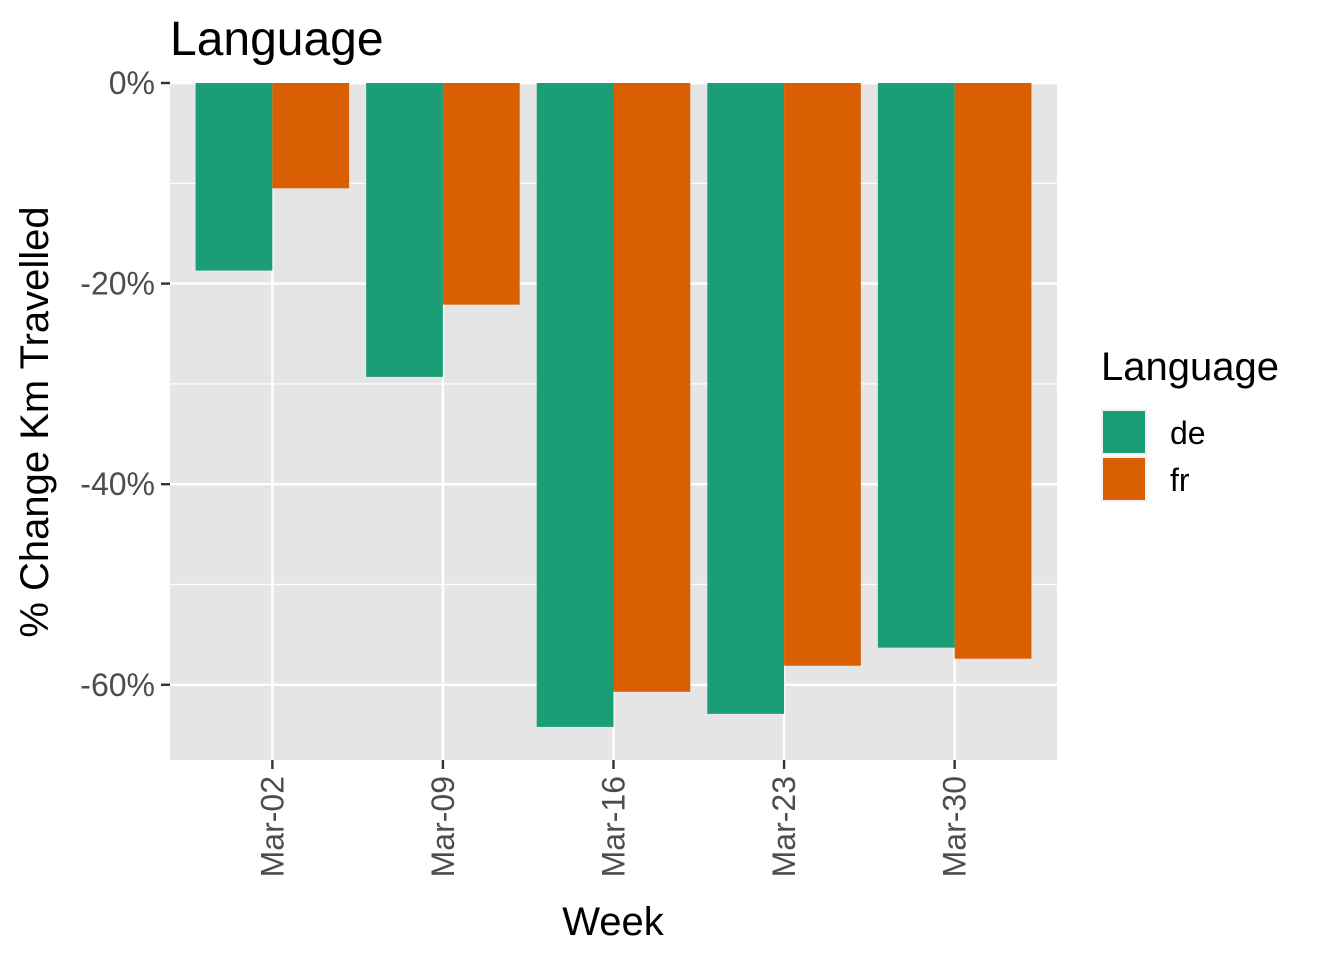 This screenshot has width=1344, height=960. I want to click on legend-swatch-fr, so click(1124, 479).